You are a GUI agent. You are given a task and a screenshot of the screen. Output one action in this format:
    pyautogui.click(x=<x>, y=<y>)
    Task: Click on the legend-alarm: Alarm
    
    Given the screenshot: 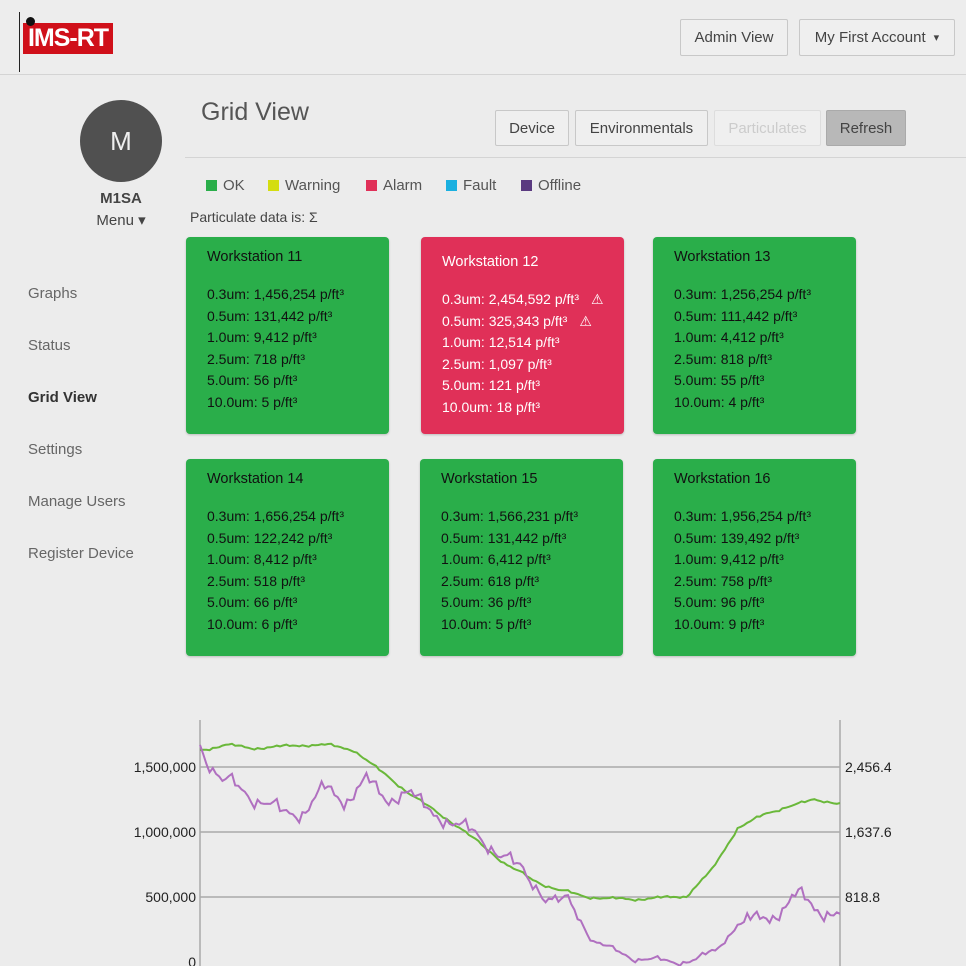 What is the action you would take?
    pyautogui.click(x=394, y=185)
    